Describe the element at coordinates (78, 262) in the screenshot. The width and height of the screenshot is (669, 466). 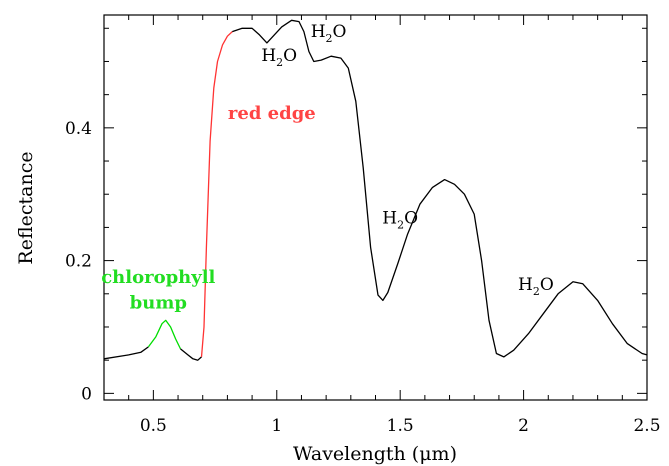
I see `y-tick-label: 0.2` at that location.